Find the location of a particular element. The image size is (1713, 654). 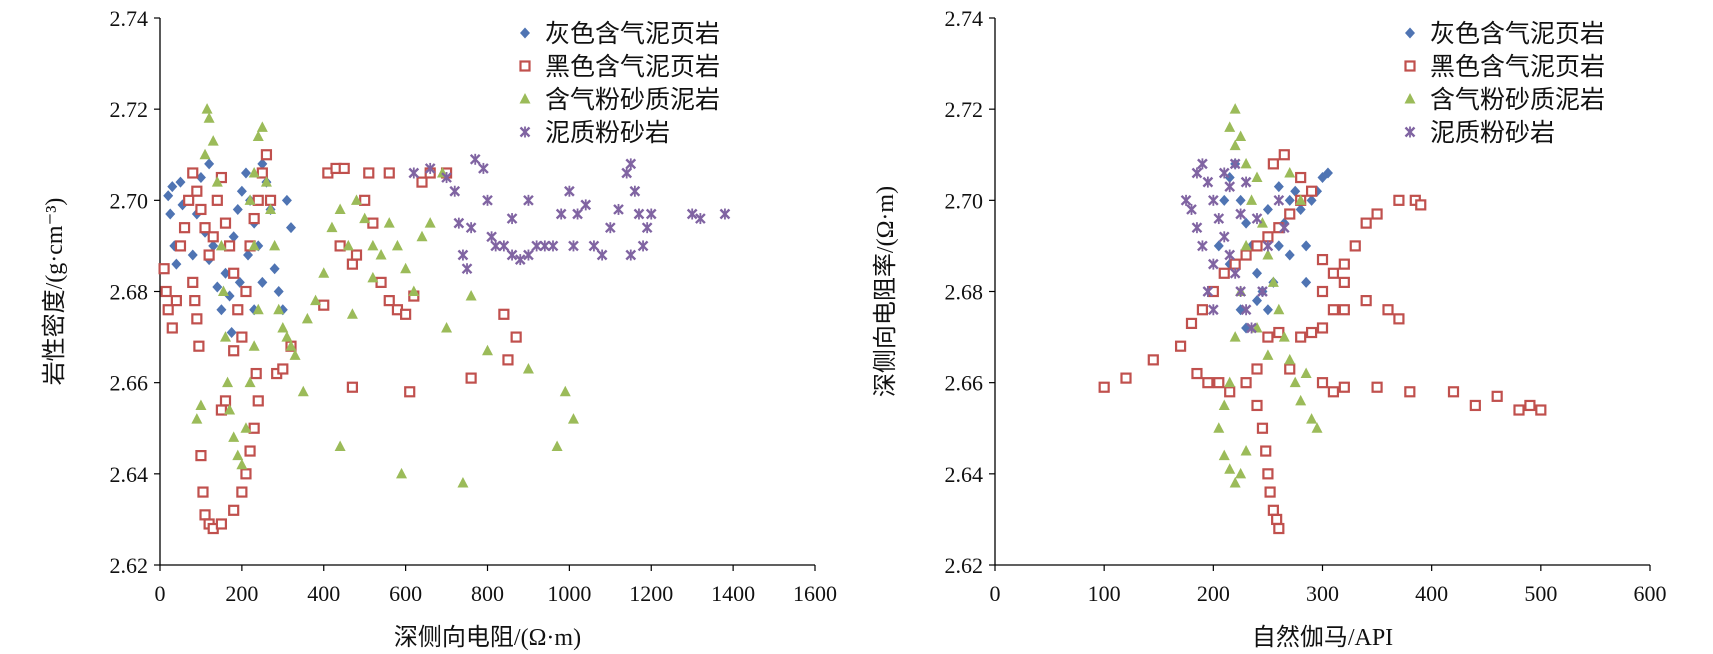

y-tick-label: 2.66 is located at coordinates (129, 383).